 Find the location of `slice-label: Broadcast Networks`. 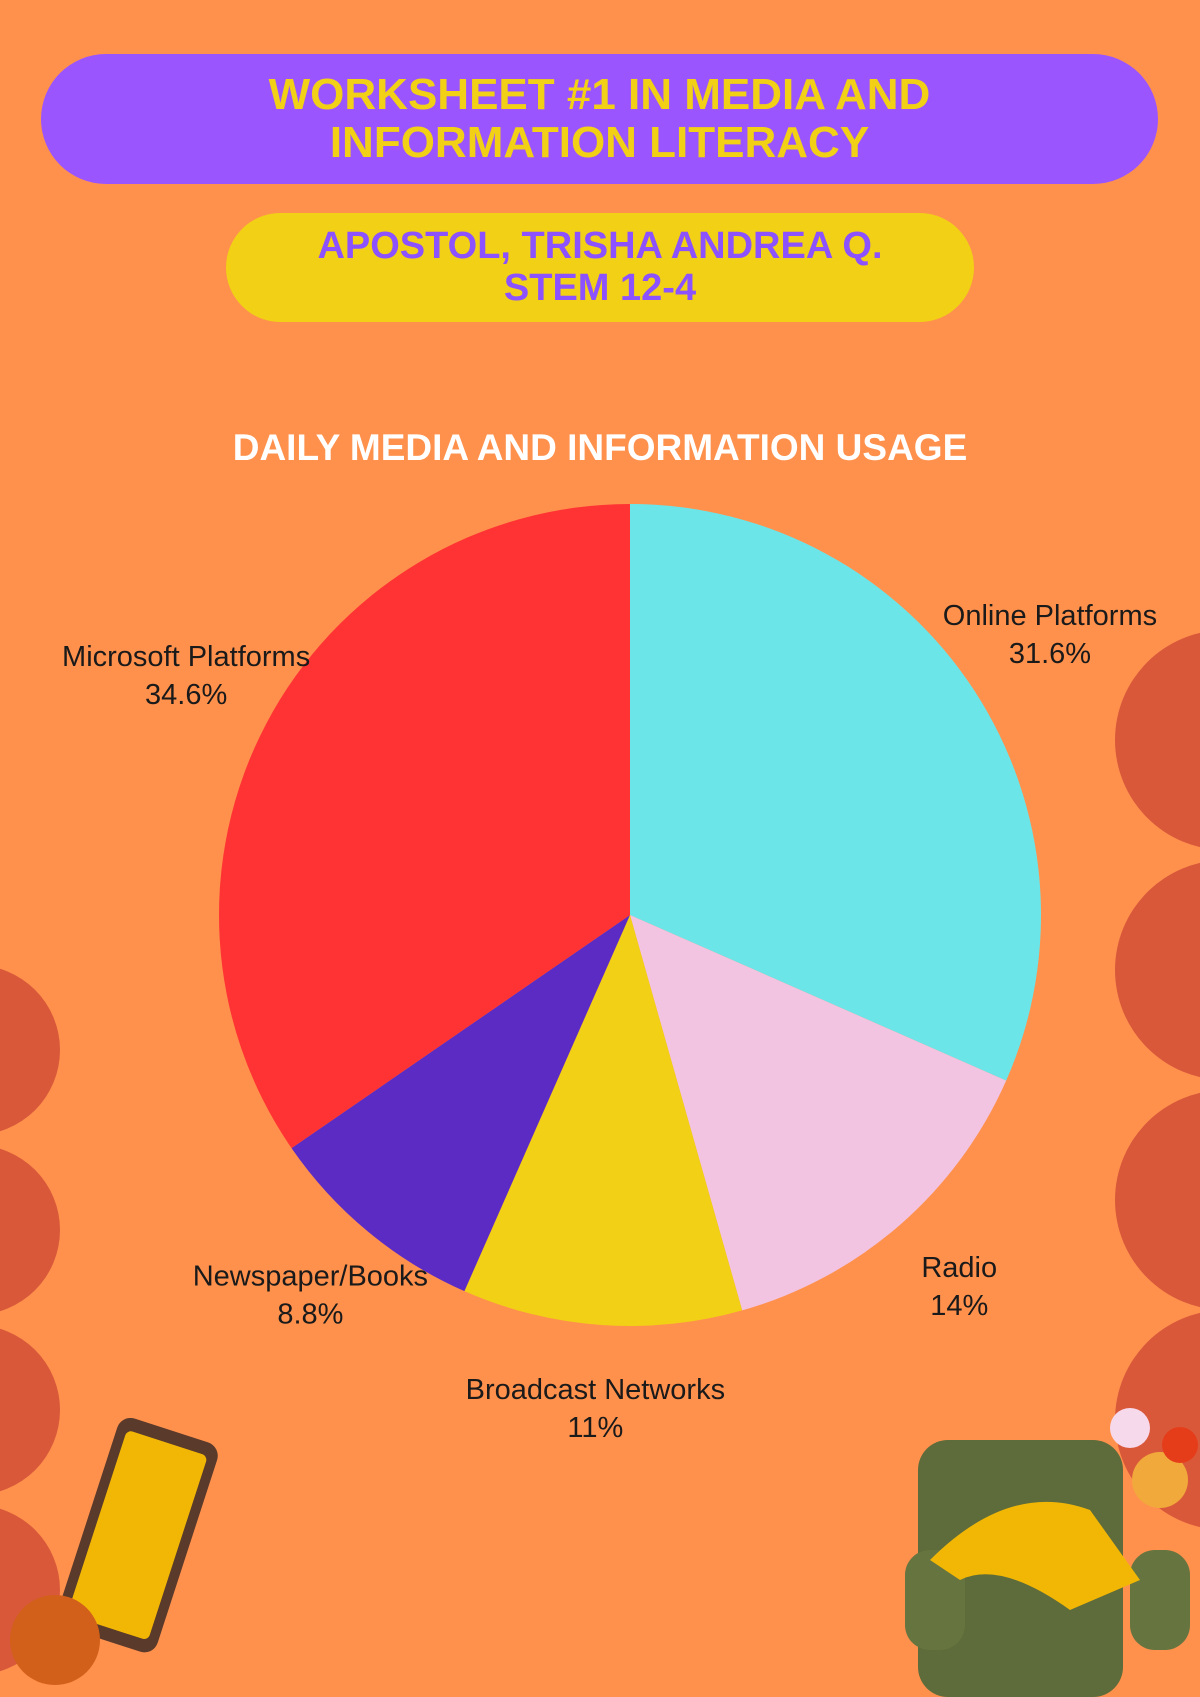

slice-label: Broadcast Networks is located at coordinates (596, 1390).